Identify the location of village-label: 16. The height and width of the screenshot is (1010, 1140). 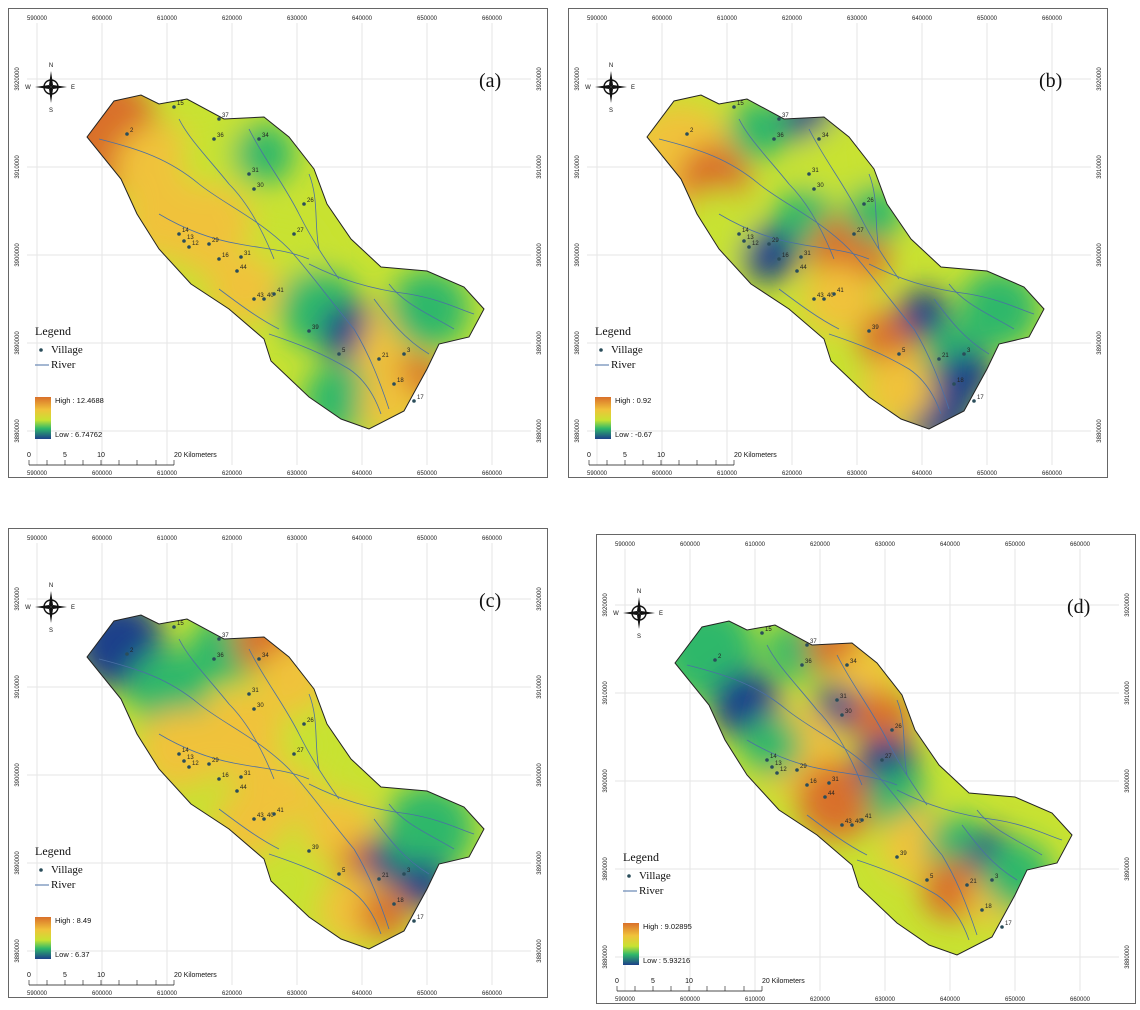
(785, 256).